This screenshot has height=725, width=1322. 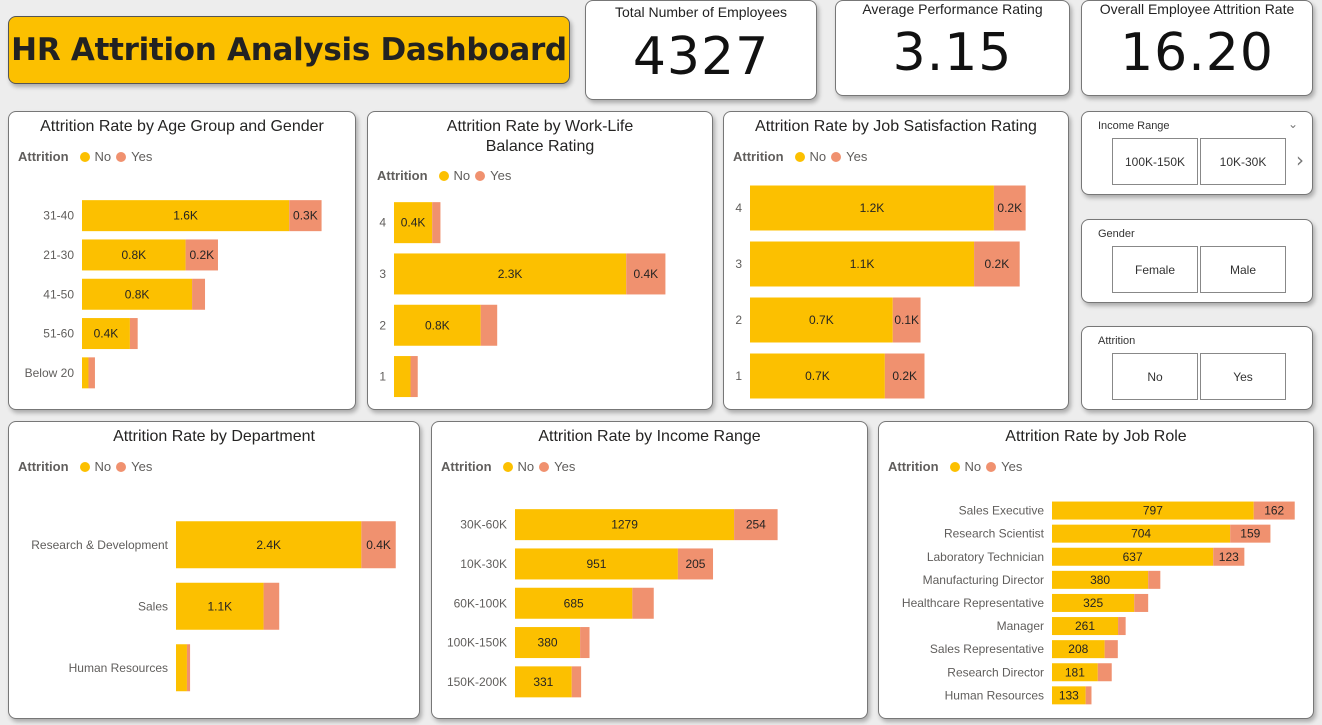 I want to click on legend-title: Attrition, so click(x=43, y=156).